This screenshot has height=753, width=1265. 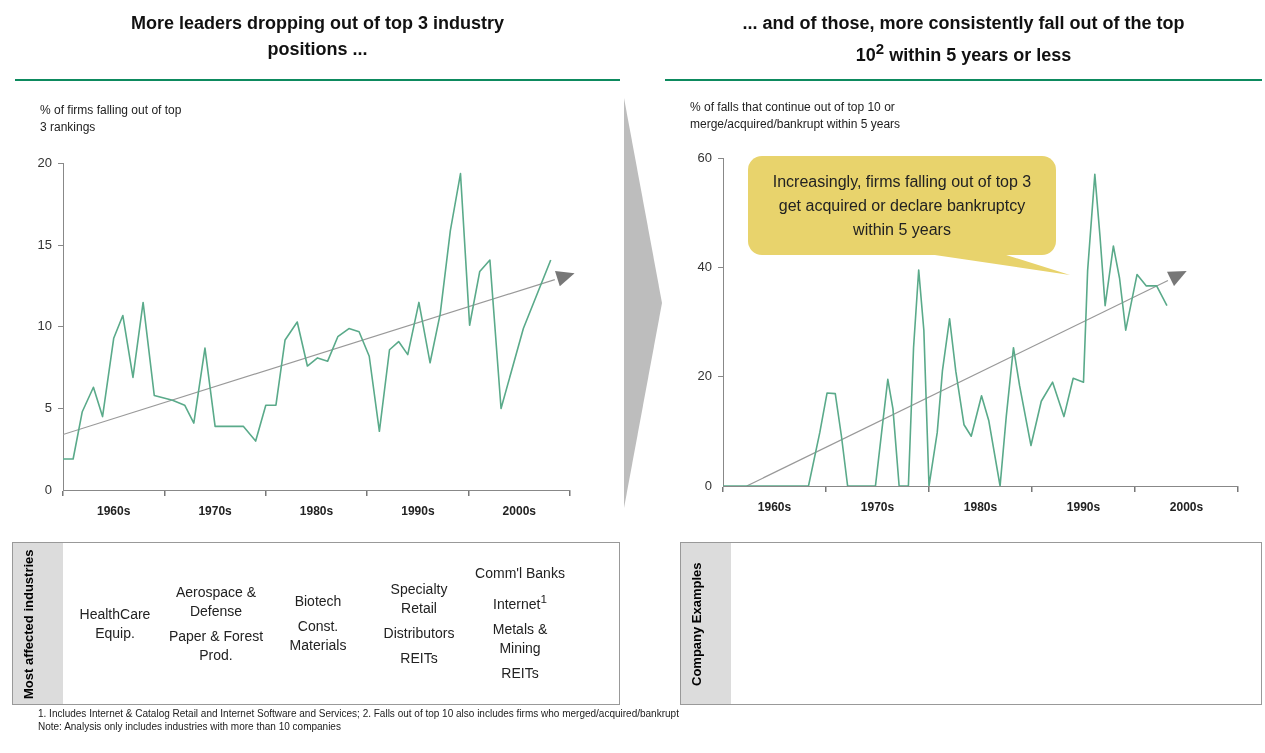 What do you see at coordinates (419, 633) in the screenshot?
I see `text: Distributors` at bounding box center [419, 633].